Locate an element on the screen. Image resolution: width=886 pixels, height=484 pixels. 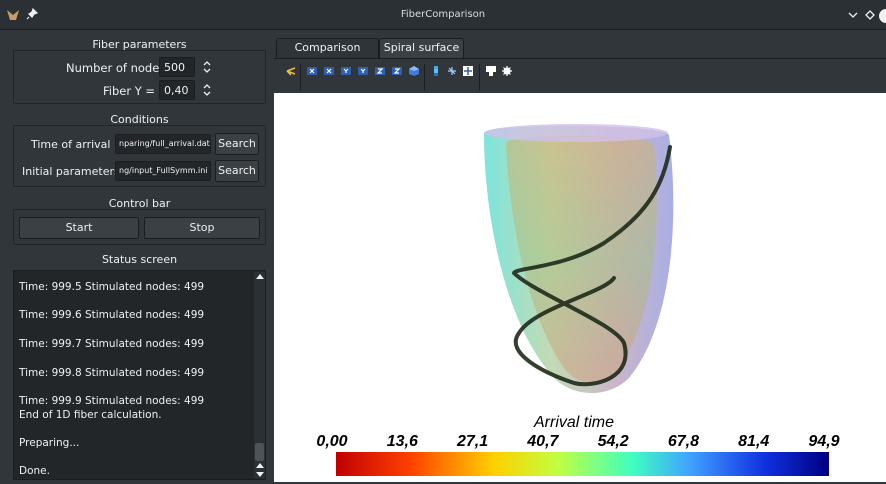
nodes-value: 500 is located at coordinates (174, 67).